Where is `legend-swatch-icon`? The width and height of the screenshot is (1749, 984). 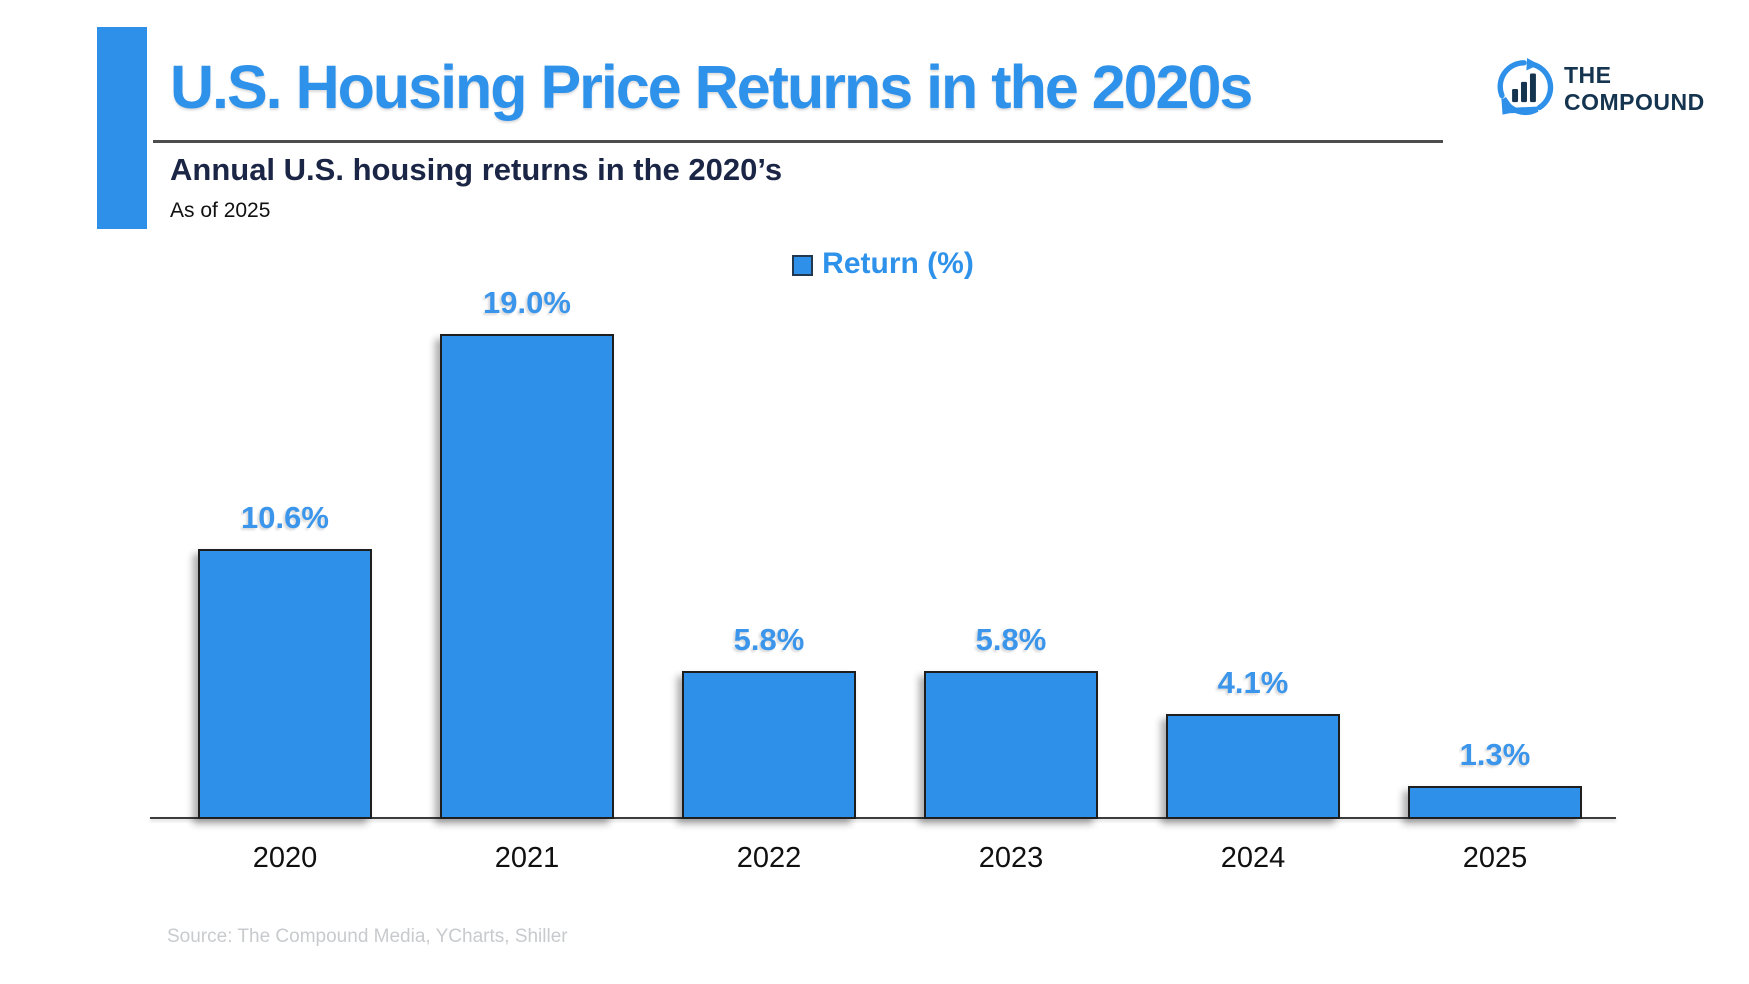 legend-swatch-icon is located at coordinates (803, 265).